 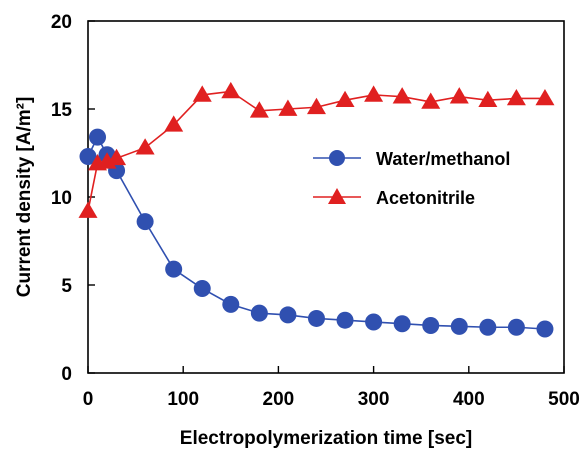 I want to click on legend-marker-acetonitrile, so click(x=337, y=196).